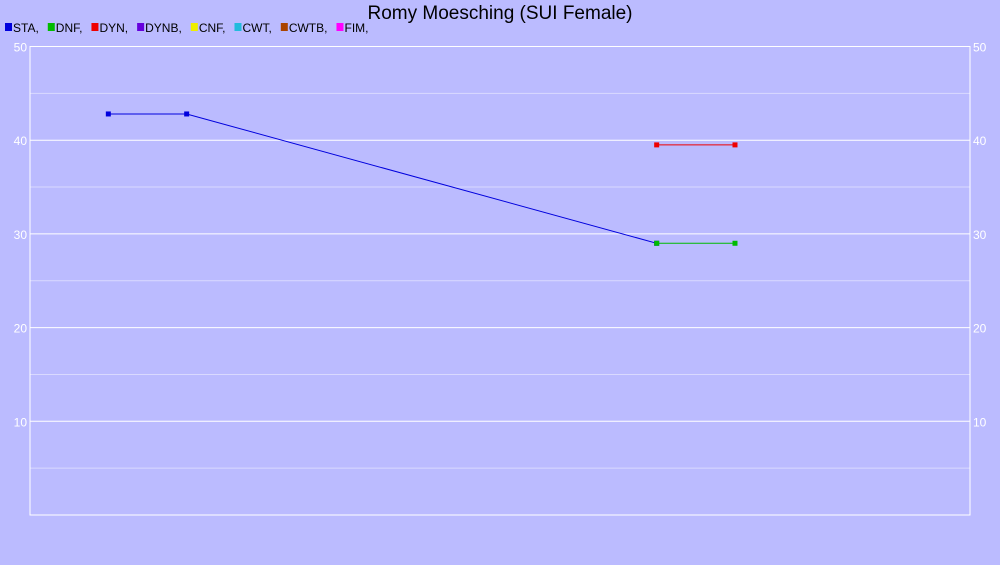  Describe the element at coordinates (308, 28) in the screenshot. I see `legend-label: CWTB,` at that location.